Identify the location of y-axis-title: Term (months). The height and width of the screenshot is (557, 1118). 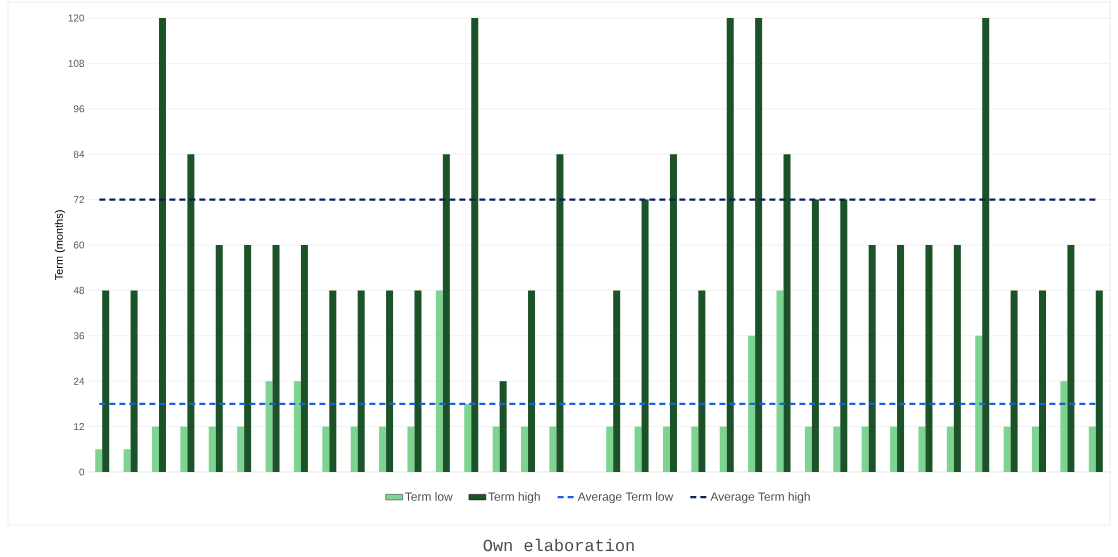
(60, 245).